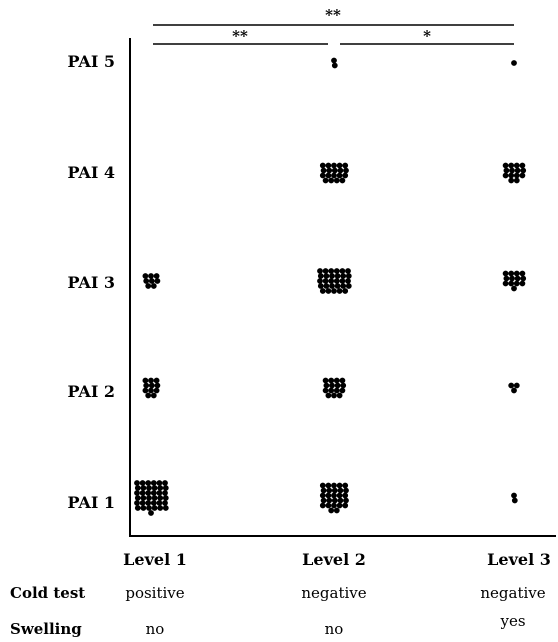 The width and height of the screenshot is (558, 642). I want to click on significance-brackets: ** ** *, so click(333, 25).